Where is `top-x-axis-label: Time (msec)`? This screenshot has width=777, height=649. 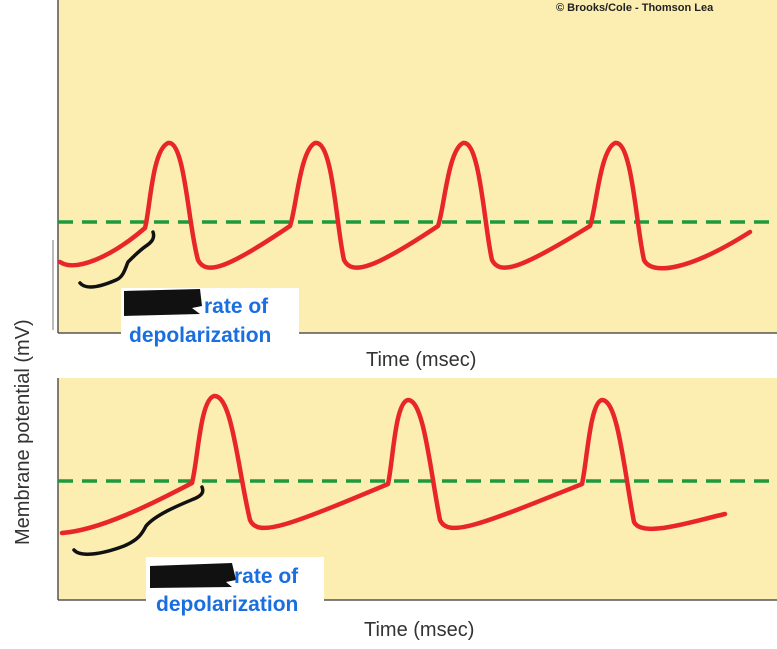 top-x-axis-label: Time (msec) is located at coordinates (421, 360).